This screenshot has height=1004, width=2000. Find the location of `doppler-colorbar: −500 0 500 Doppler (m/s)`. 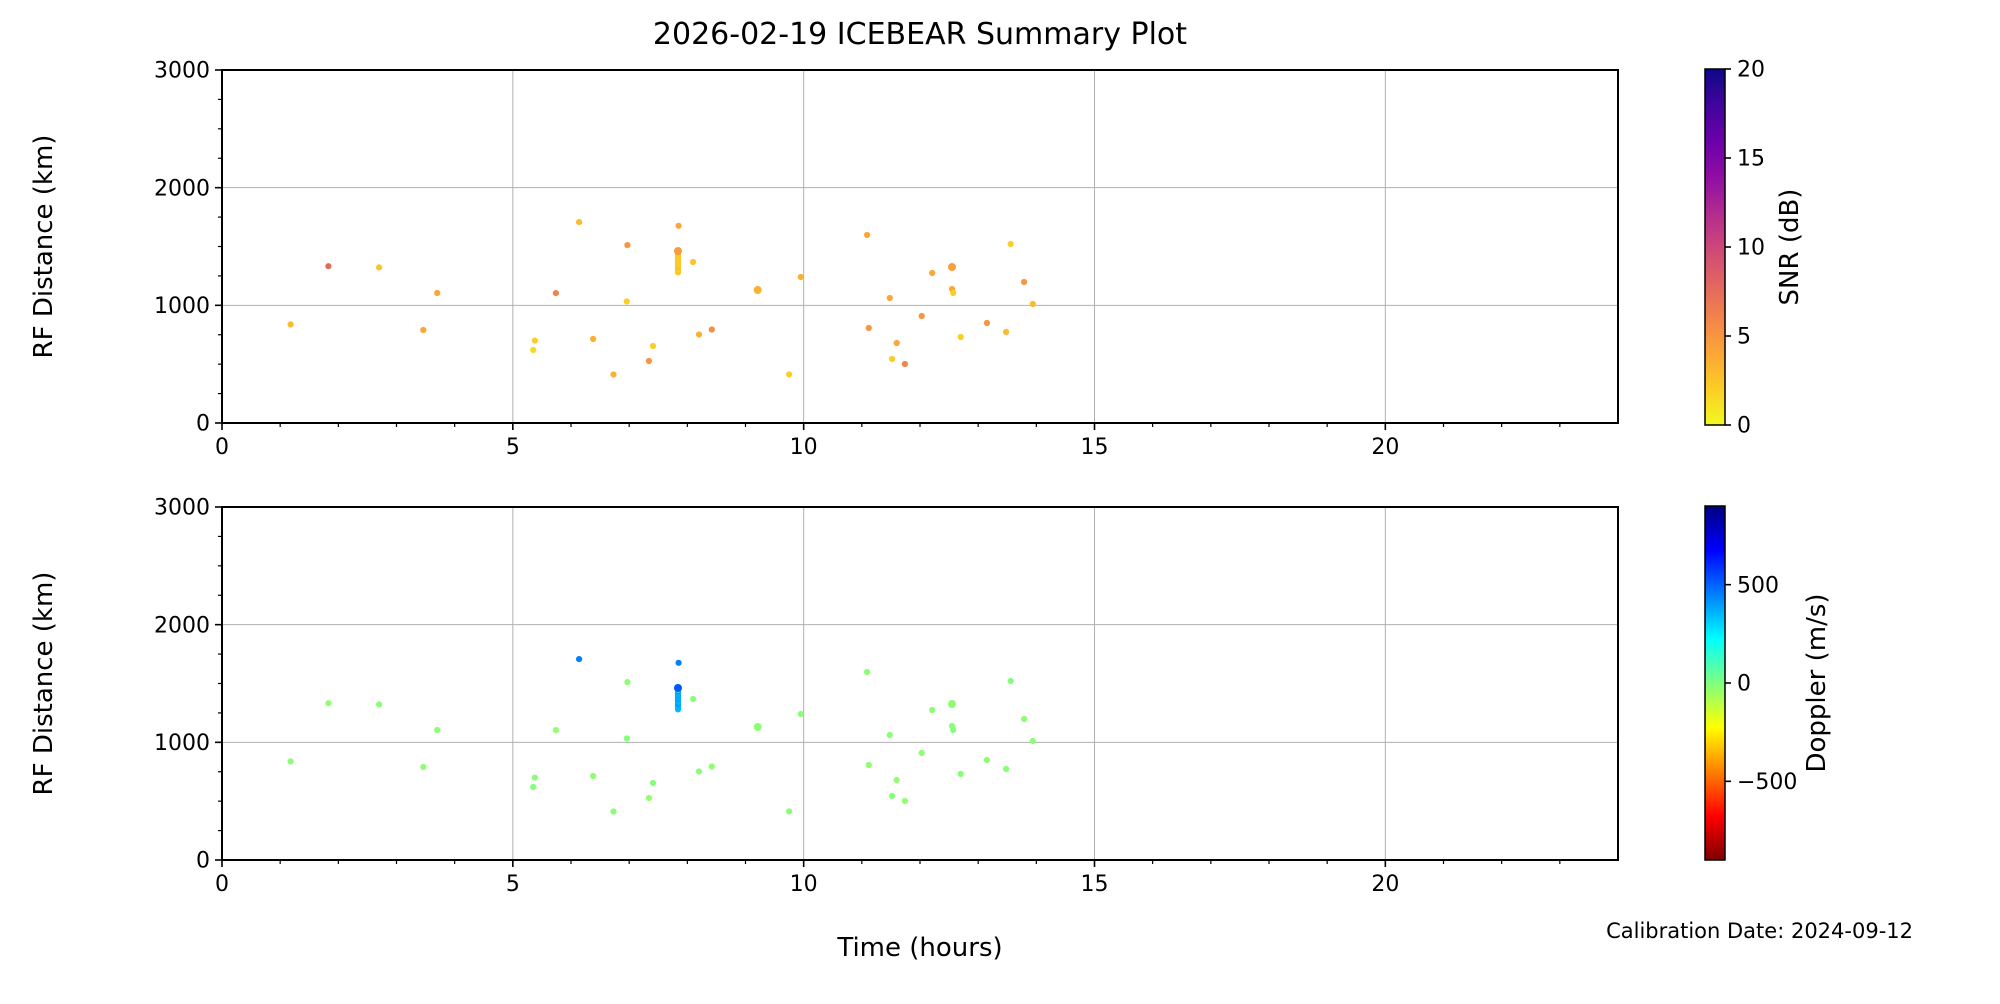

doppler-colorbar: −500 0 500 Doppler (m/s) is located at coordinates (1768, 683).